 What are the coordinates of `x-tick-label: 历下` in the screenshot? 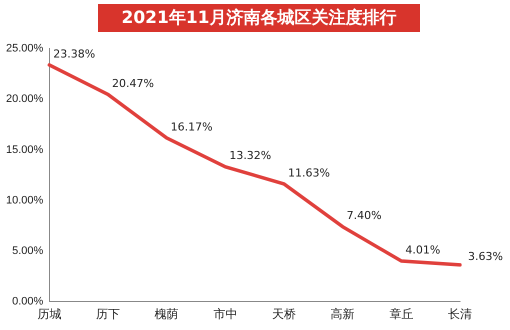 It's located at (108, 314).